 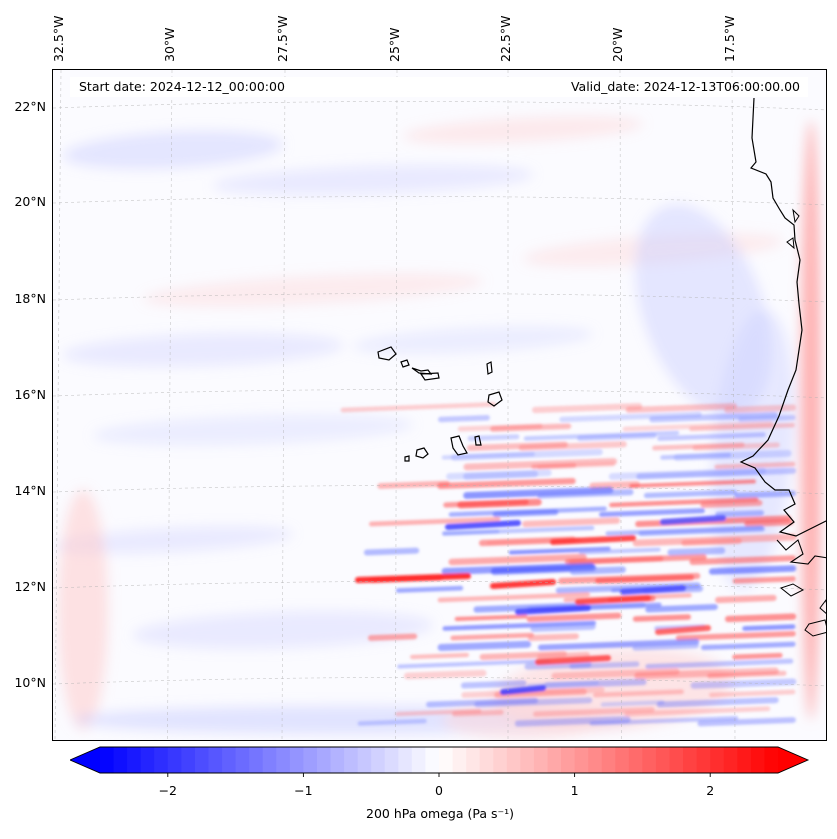 I want to click on colorbar-label: 200 hPa omega (Pa s⁻¹), so click(x=440, y=813).